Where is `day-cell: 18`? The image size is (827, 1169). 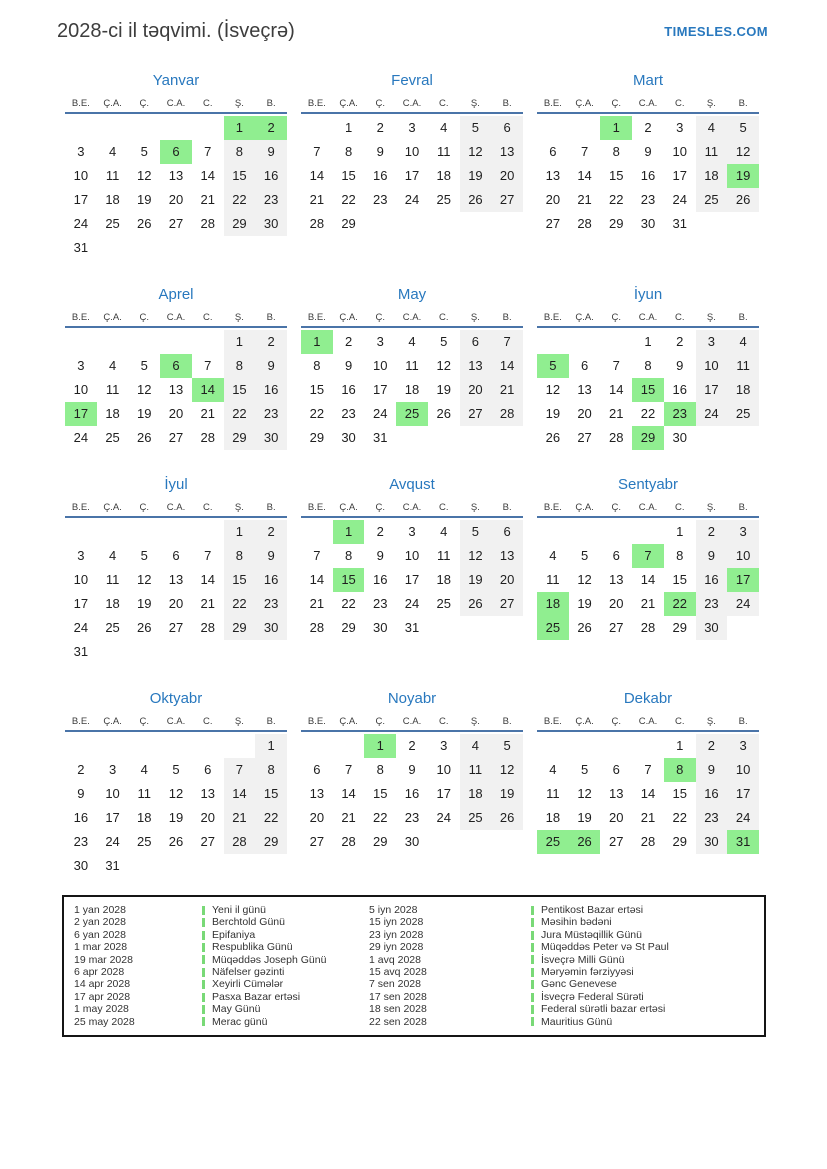 day-cell: 18 is located at coordinates (112, 199).